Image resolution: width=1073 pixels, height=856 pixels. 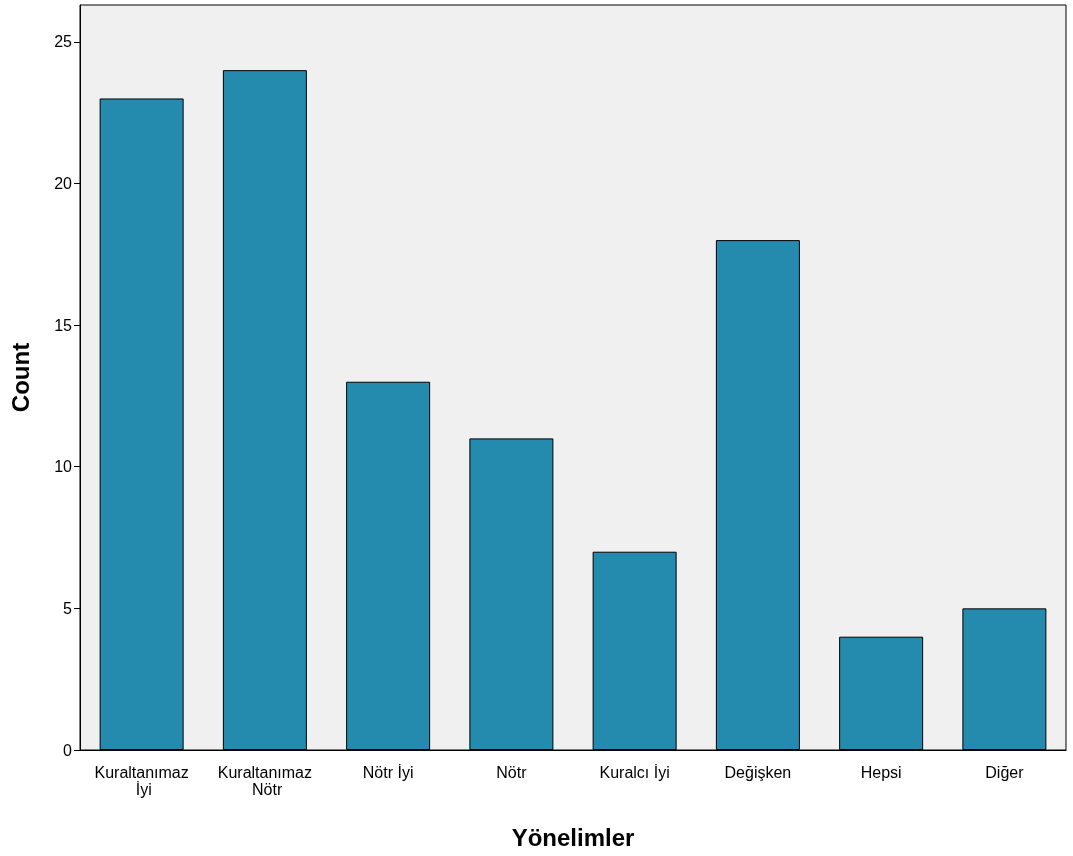 What do you see at coordinates (63, 42) in the screenshot?
I see `y-tick-label: 25` at bounding box center [63, 42].